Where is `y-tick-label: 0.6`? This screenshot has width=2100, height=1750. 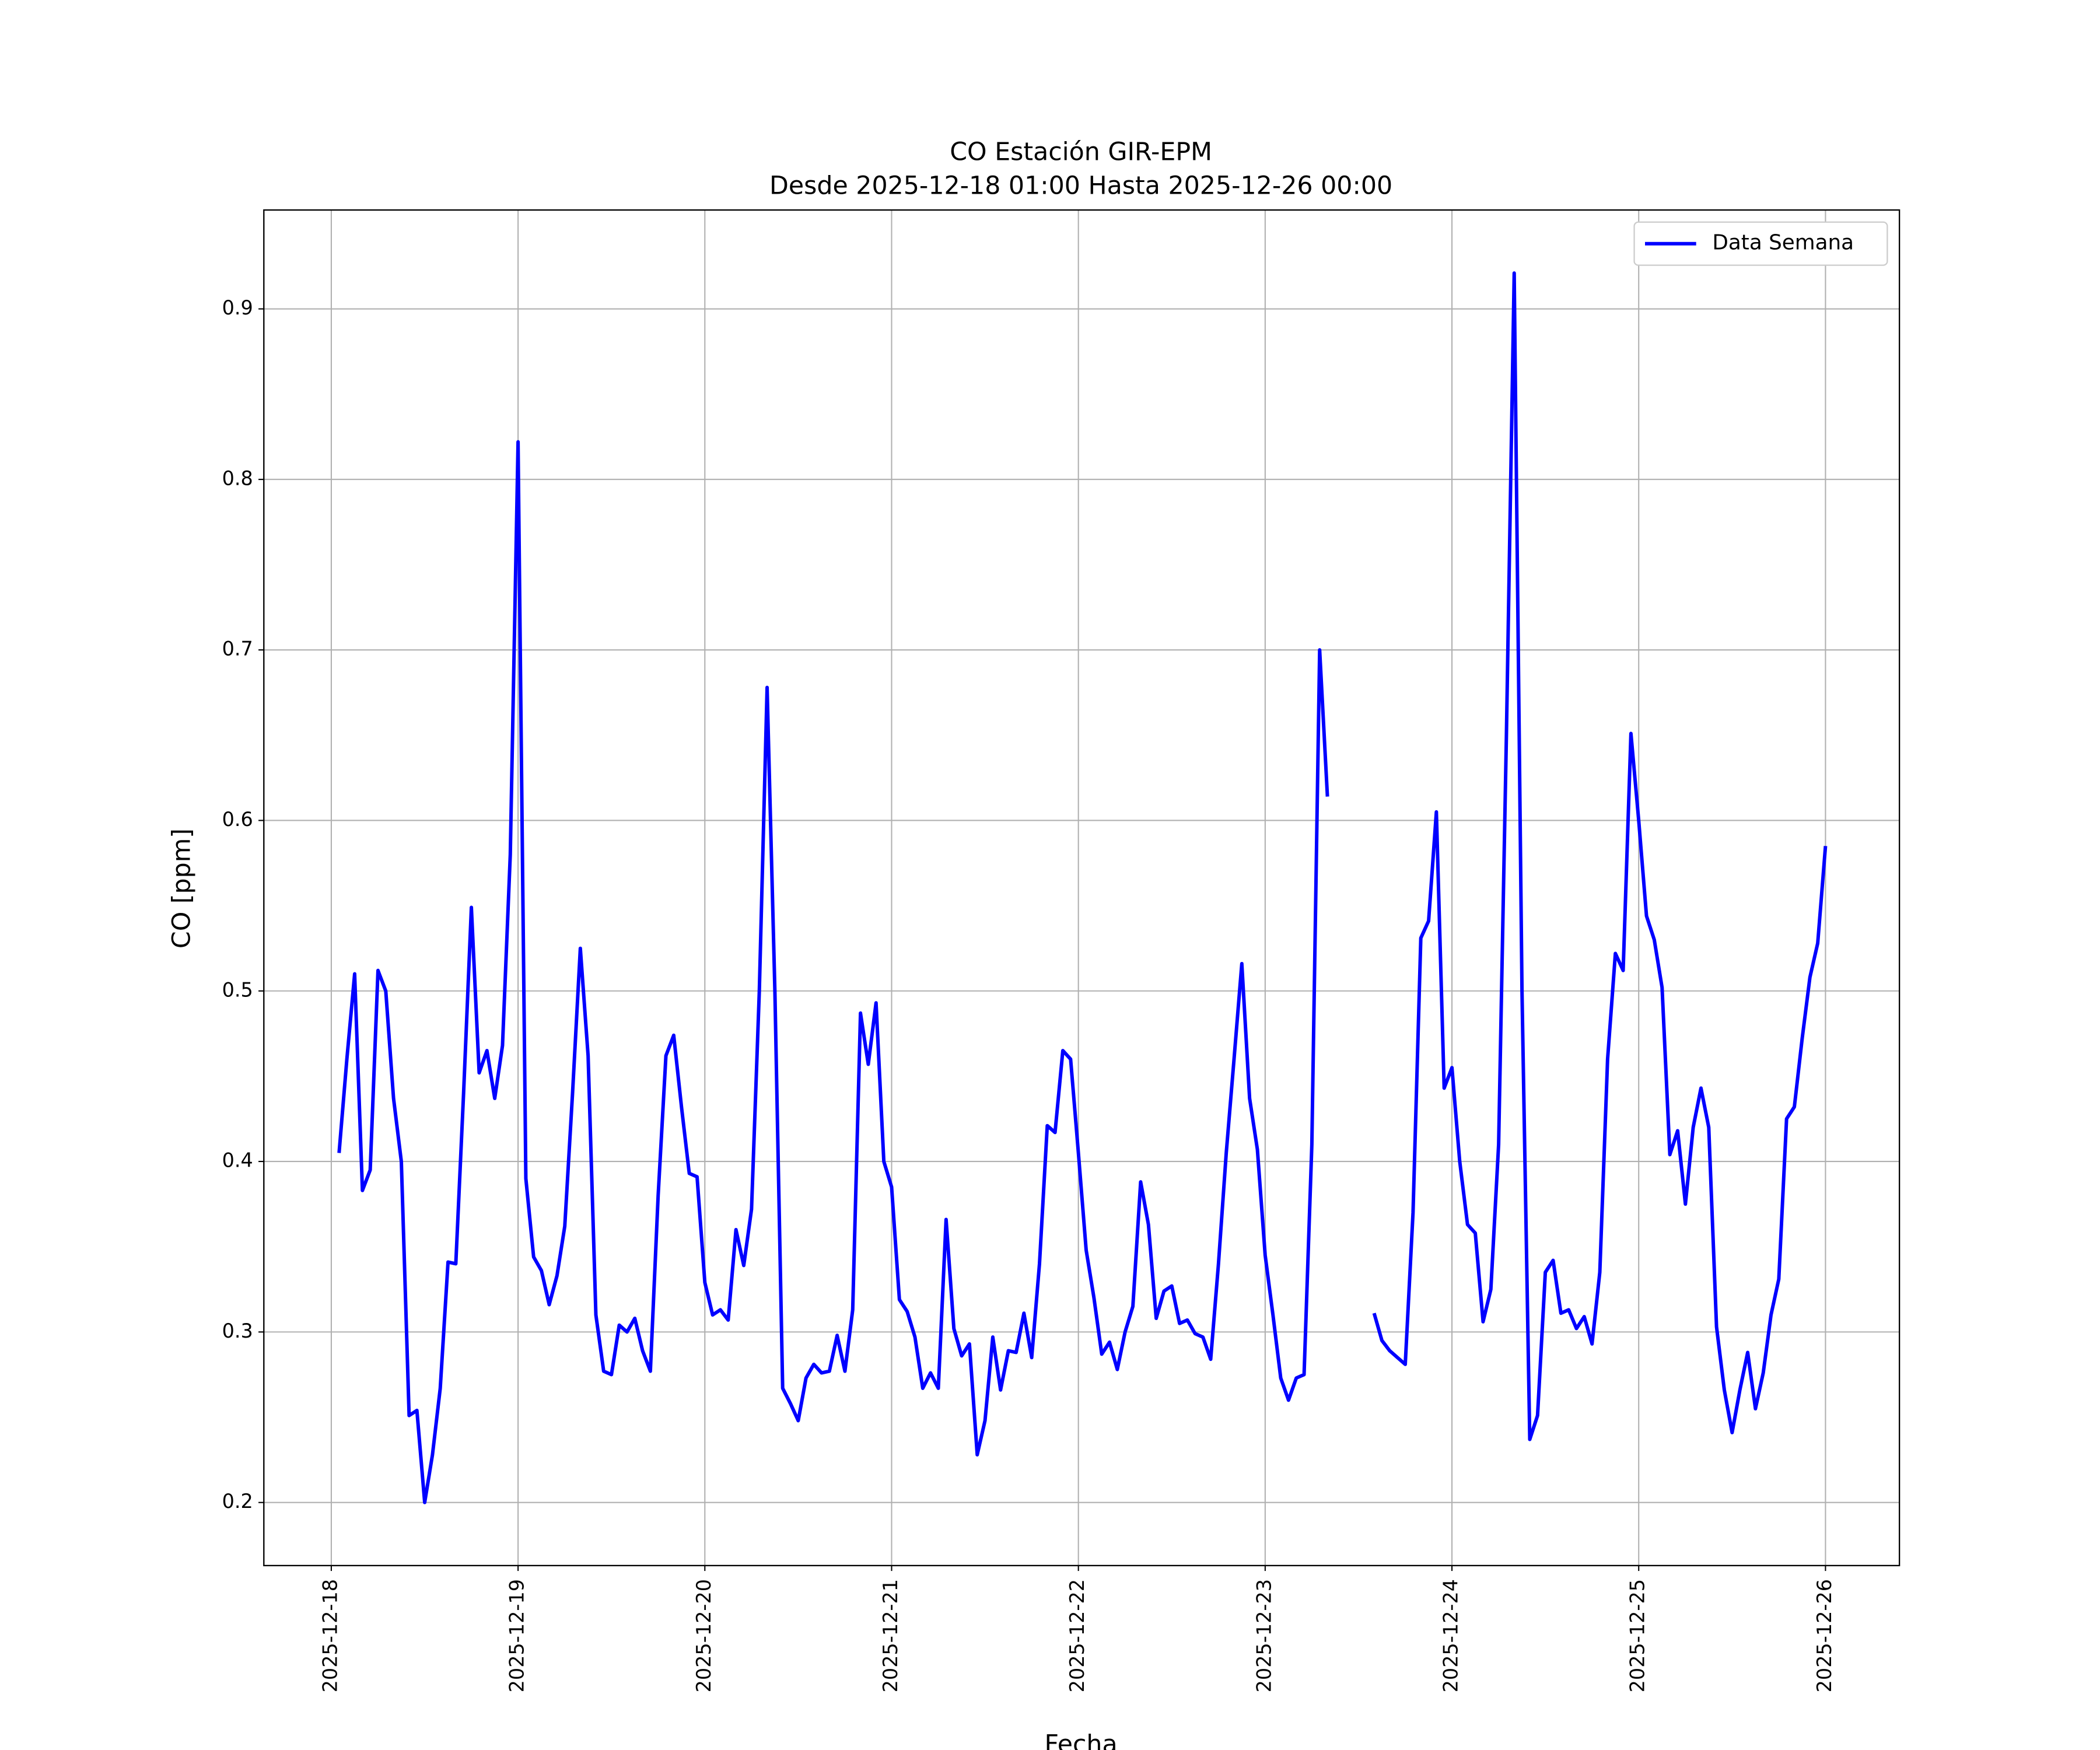
y-tick-label: 0.6 is located at coordinates (237, 820).